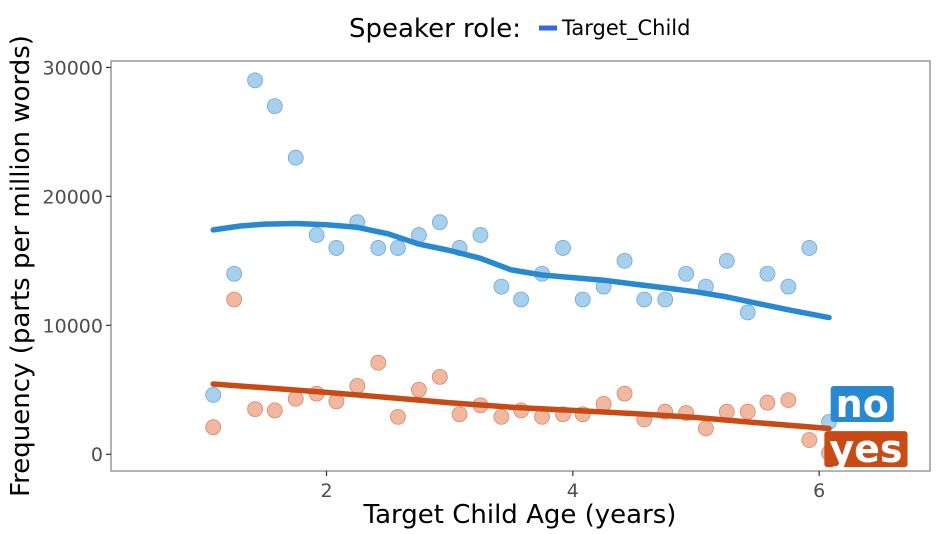 This screenshot has width=938, height=534. What do you see at coordinates (73, 197) in the screenshot?
I see `y-tick-label: 20000` at bounding box center [73, 197].